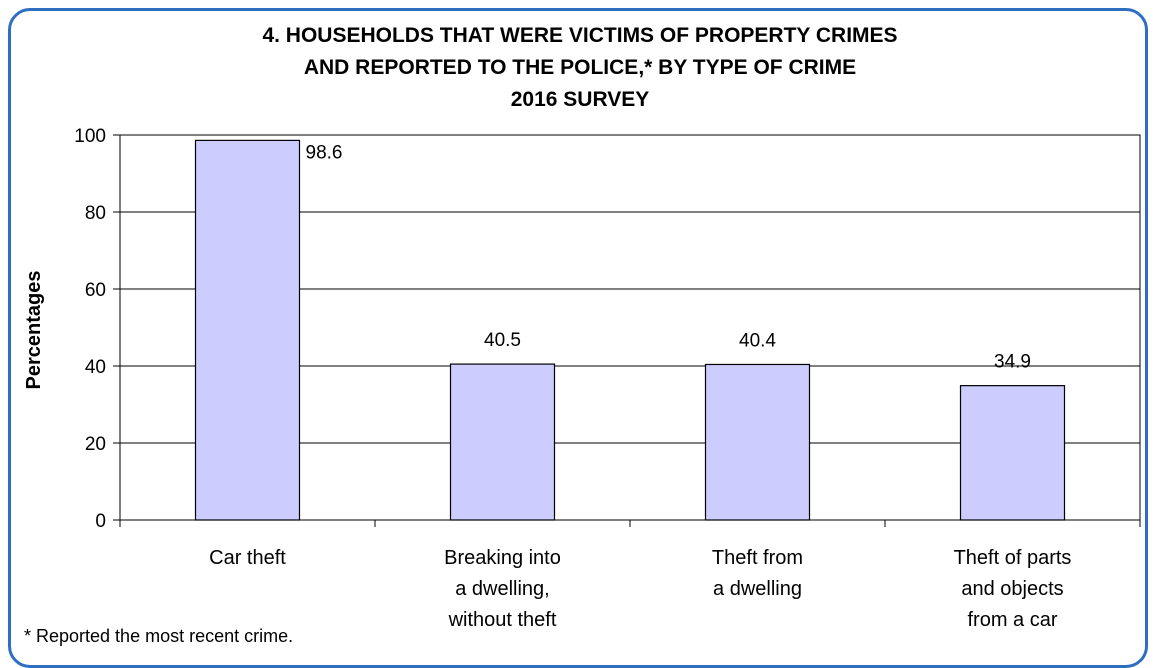  What do you see at coordinates (95, 290) in the screenshot?
I see `y-tick-label: 60` at bounding box center [95, 290].